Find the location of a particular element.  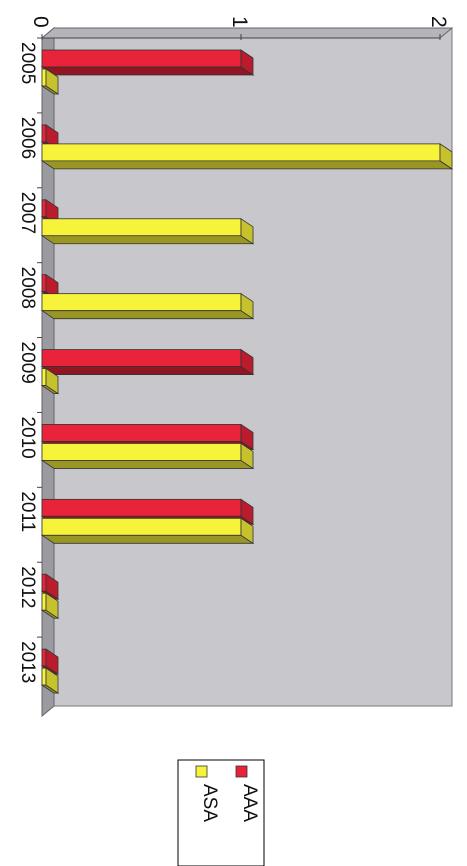

bar-asa-2013 is located at coordinates (50, 680).